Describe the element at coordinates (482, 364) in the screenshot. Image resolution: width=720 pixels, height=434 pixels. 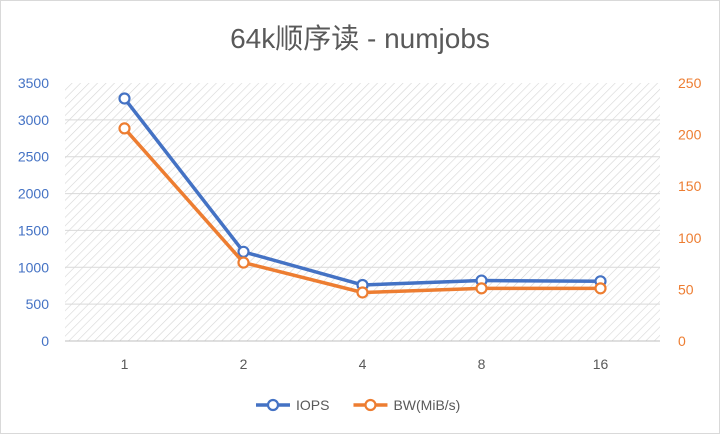
I see `x-tick-label: 8` at that location.